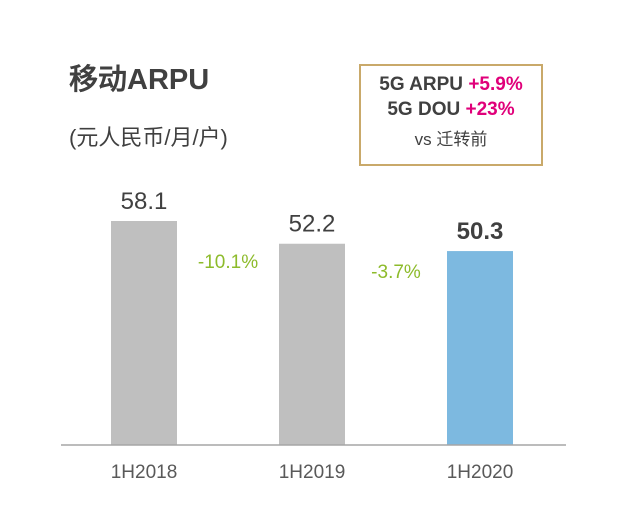 The height and width of the screenshot is (516, 640). Describe the element at coordinates (396, 272) in the screenshot. I see `change-label-2: -3.7%` at that location.